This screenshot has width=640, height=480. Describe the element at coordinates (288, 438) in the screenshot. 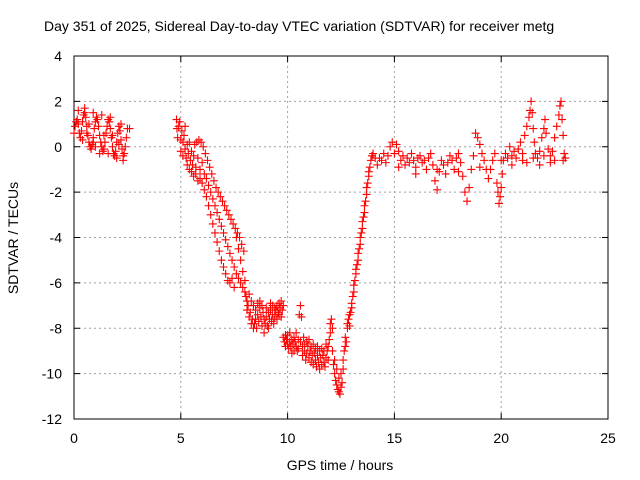

I see `x-tick-label: 10` at that location.